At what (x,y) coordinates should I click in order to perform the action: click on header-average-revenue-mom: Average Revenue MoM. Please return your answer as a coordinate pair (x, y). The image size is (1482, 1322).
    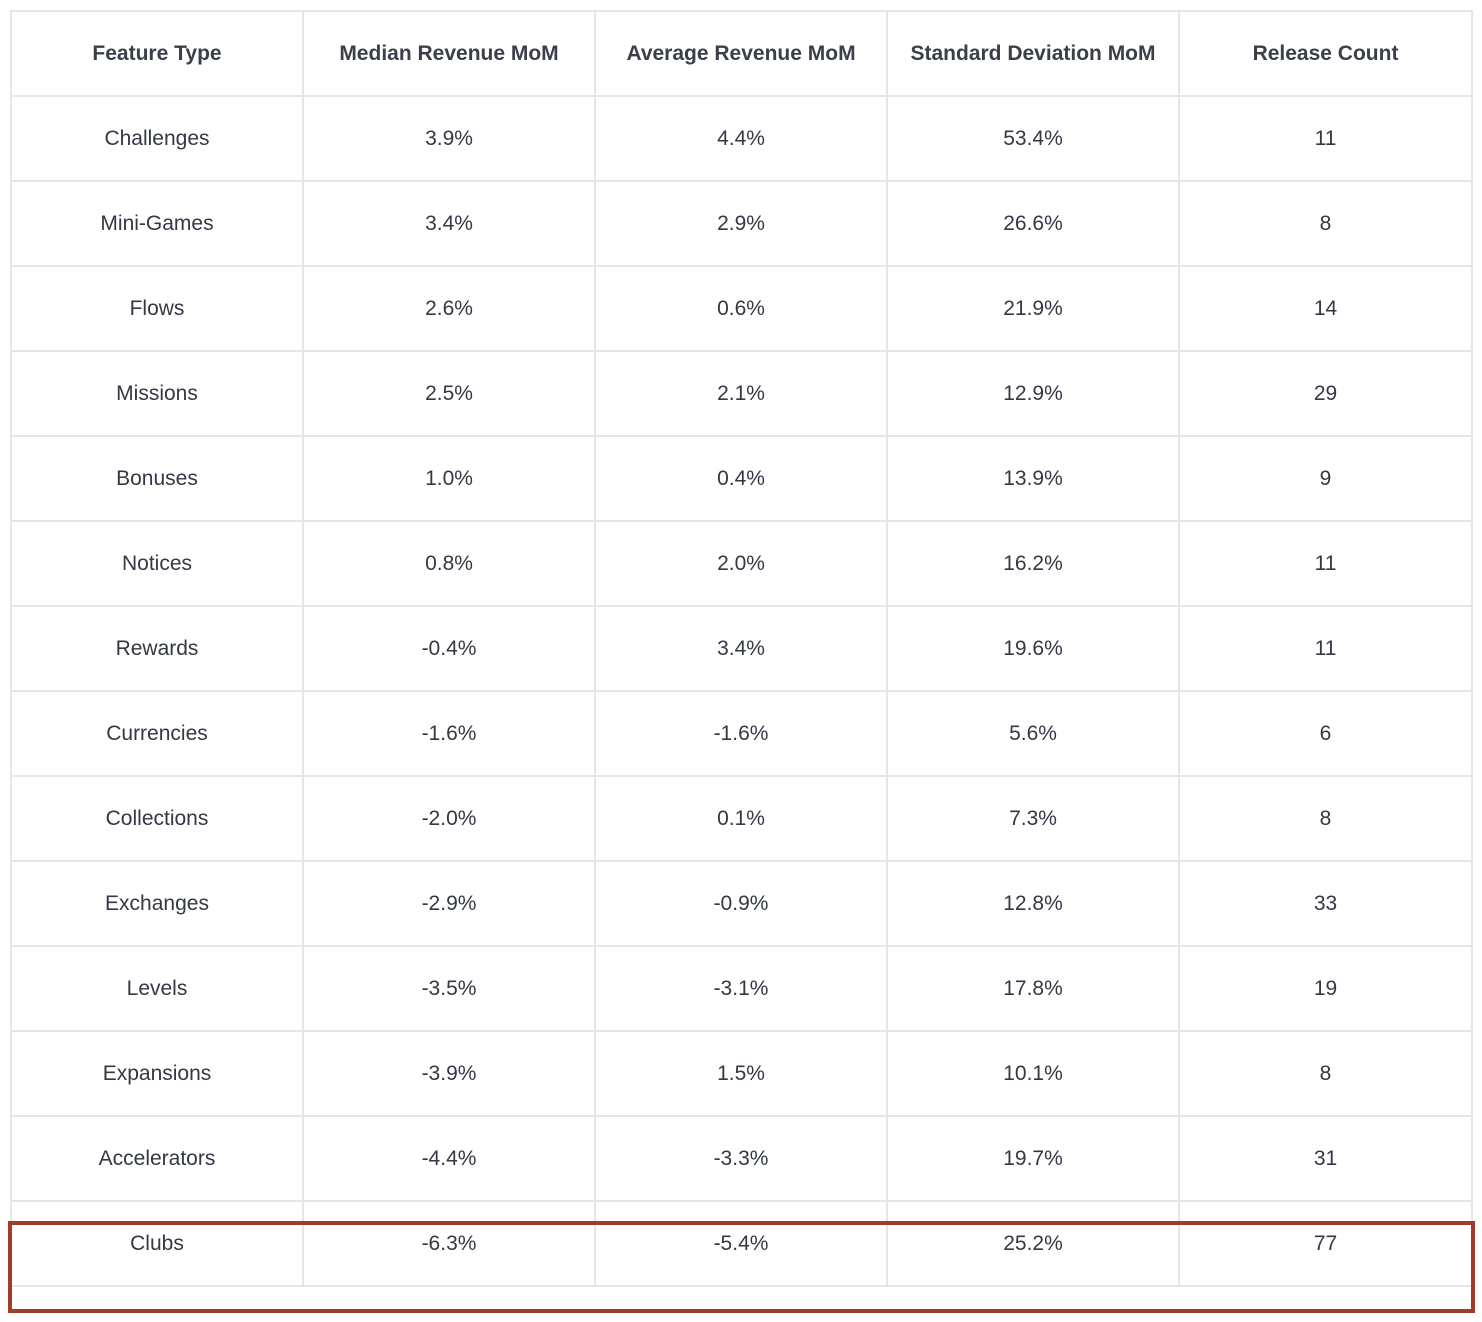
    Looking at the image, I should click on (741, 53).